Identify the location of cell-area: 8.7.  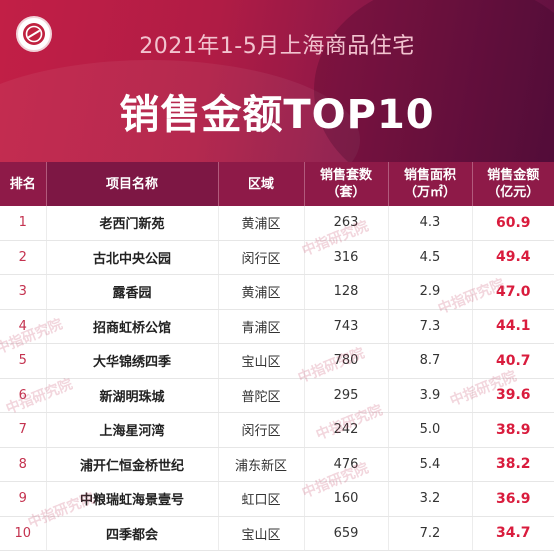
(430, 361).